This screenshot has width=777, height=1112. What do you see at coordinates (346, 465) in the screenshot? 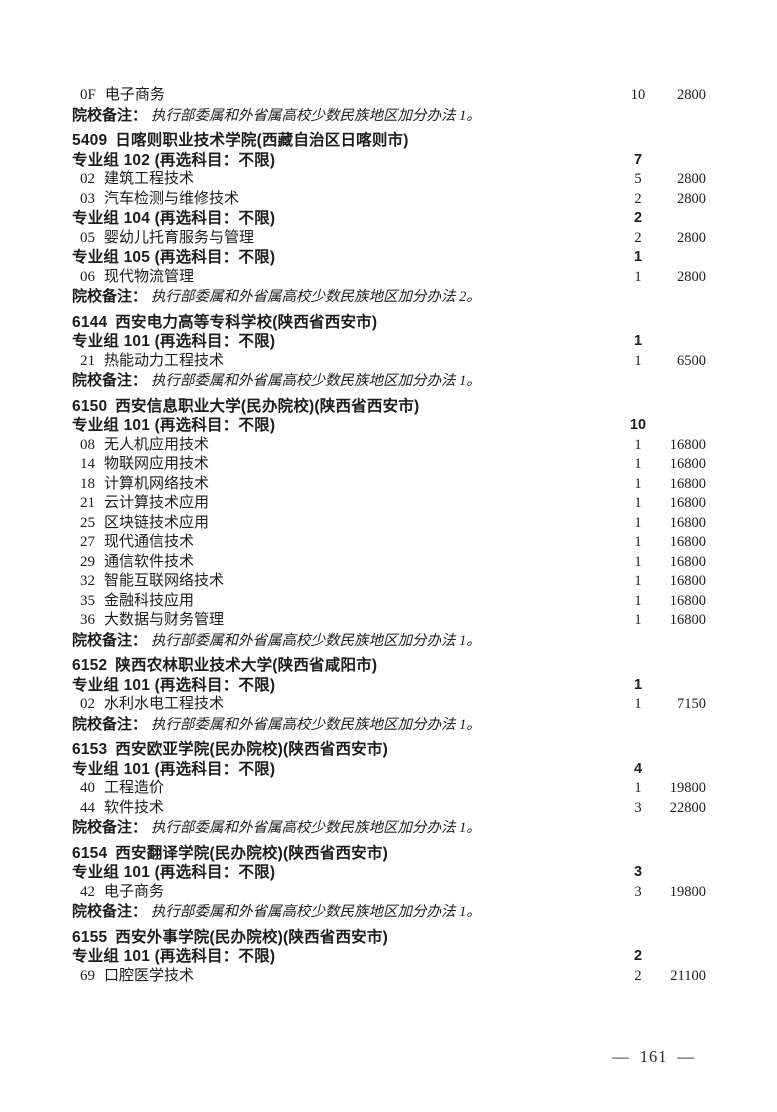
I see `major-entry: 14 物联网应用技术` at bounding box center [346, 465].